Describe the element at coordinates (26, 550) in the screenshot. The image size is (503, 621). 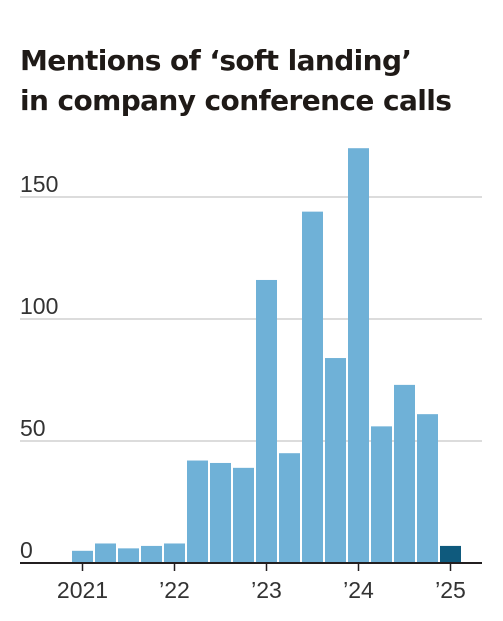
I see `y-tick-label-0: 0` at that location.